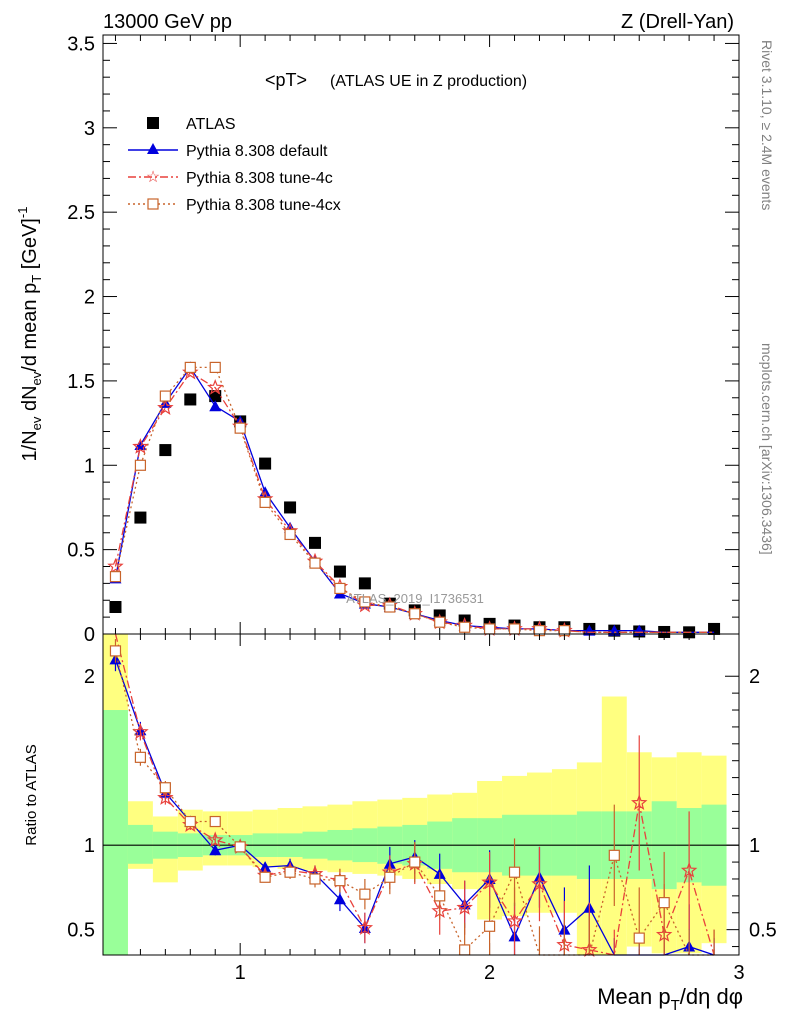  I want to click on x-tick-label: 1, so click(240, 973).